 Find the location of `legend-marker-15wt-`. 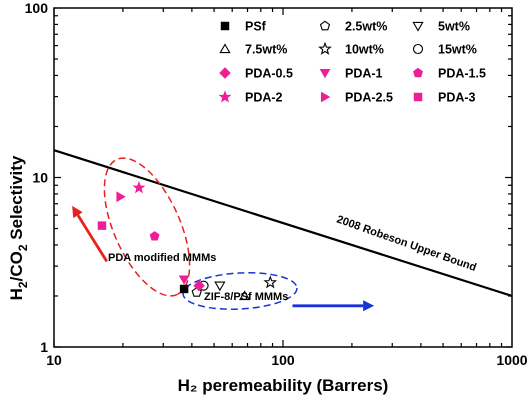

legend-marker-15wt- is located at coordinates (418, 49).